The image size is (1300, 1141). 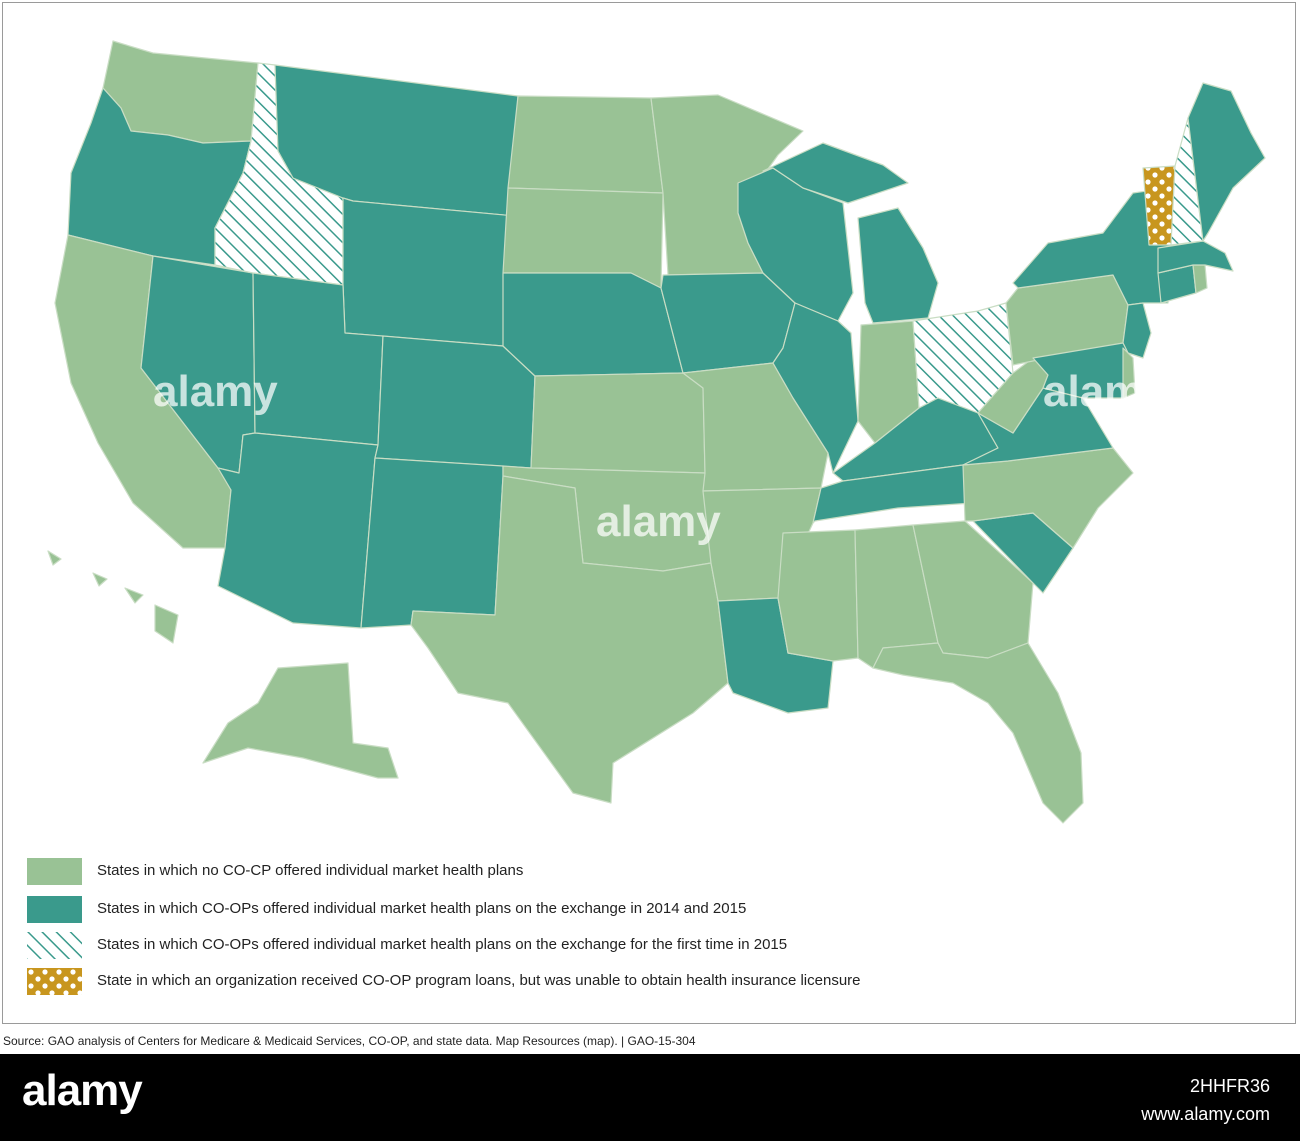 I want to click on state-nm, so click(x=432, y=543).